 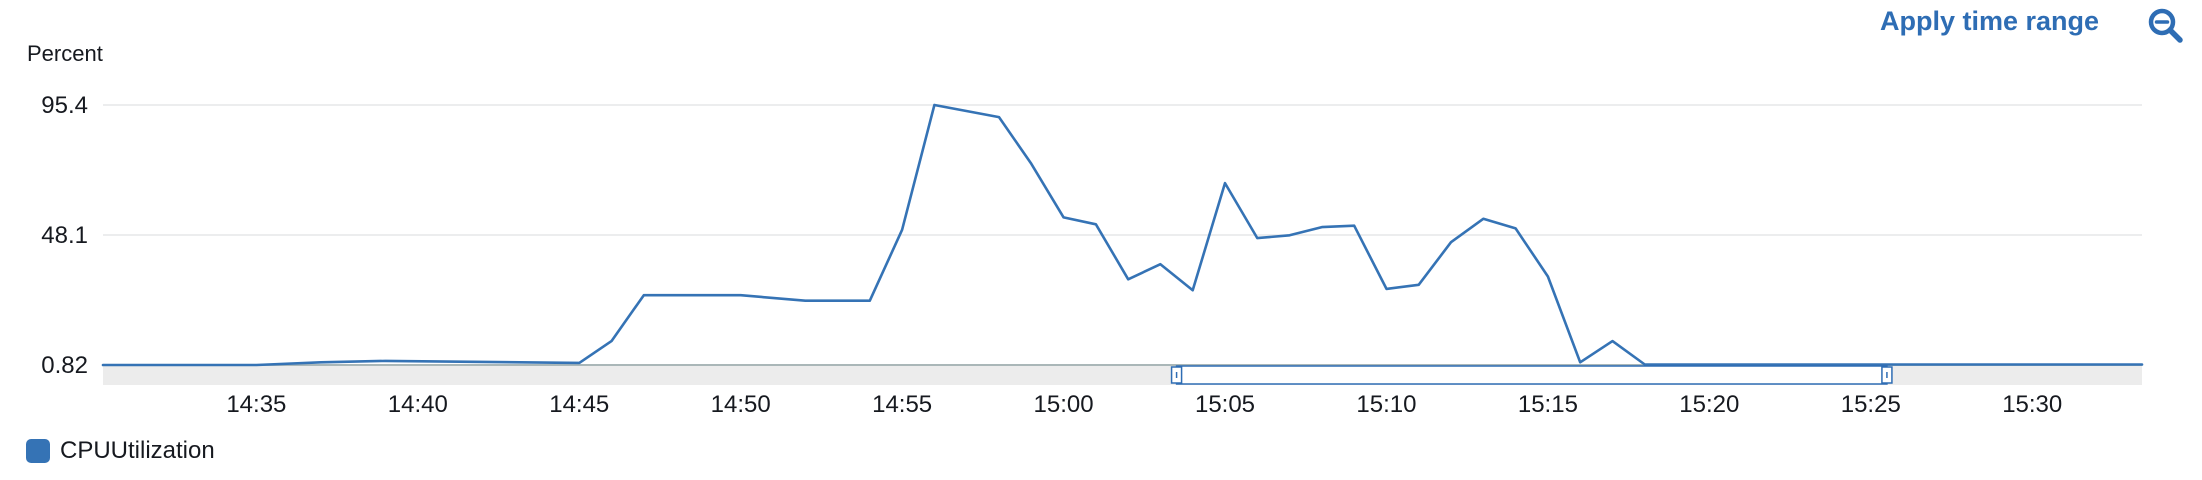 I want to click on magnifier-minus-glyph, so click(x=2165, y=25).